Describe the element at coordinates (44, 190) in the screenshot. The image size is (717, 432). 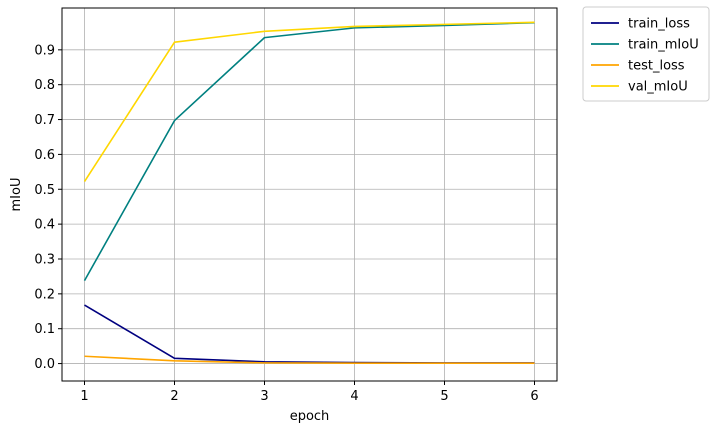
I see `y-tick-label: 0.5` at that location.